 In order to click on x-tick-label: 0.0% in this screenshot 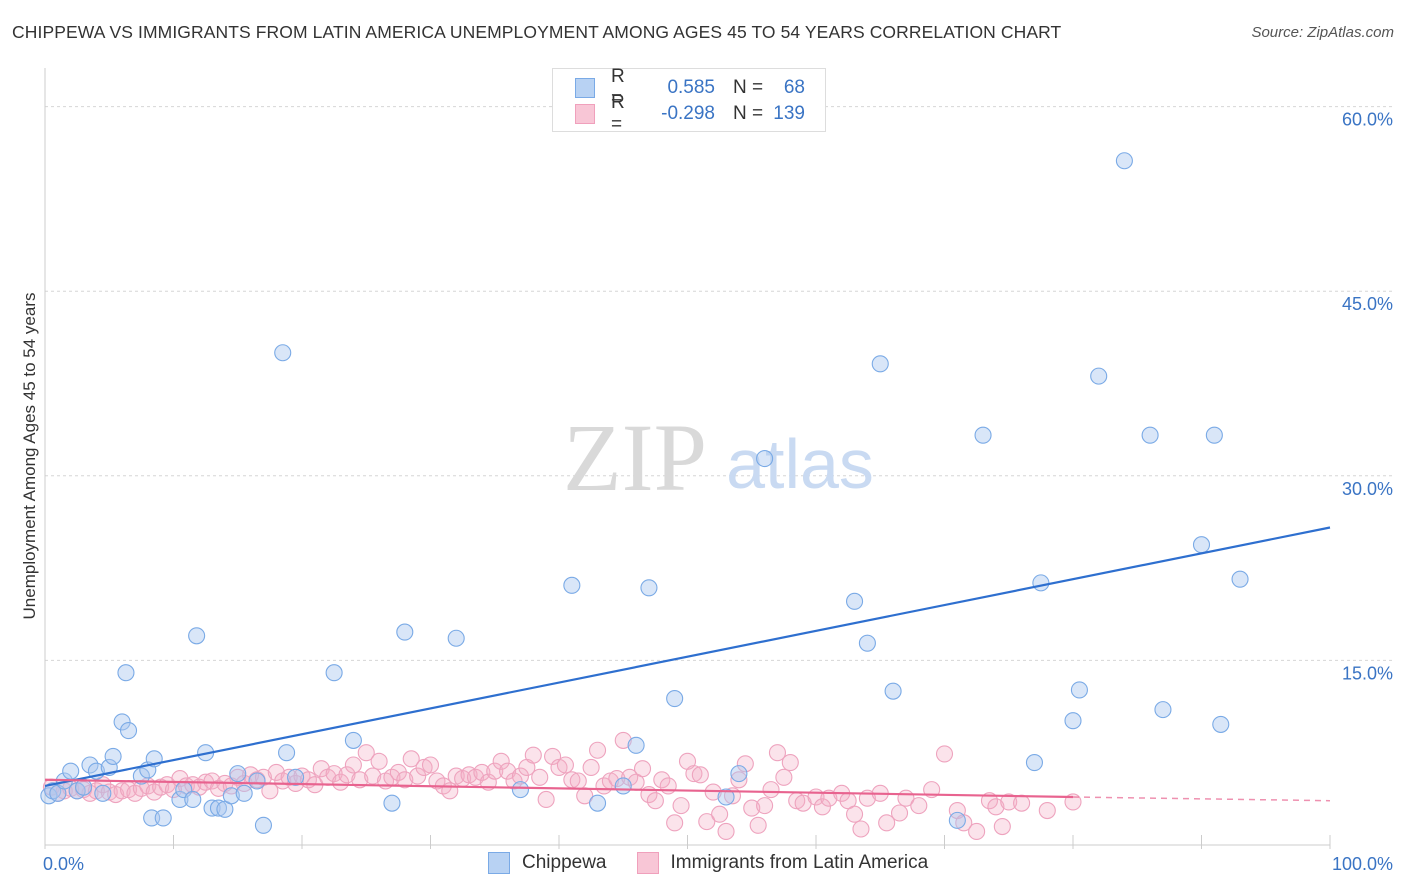, I will do `click(63, 864)`.